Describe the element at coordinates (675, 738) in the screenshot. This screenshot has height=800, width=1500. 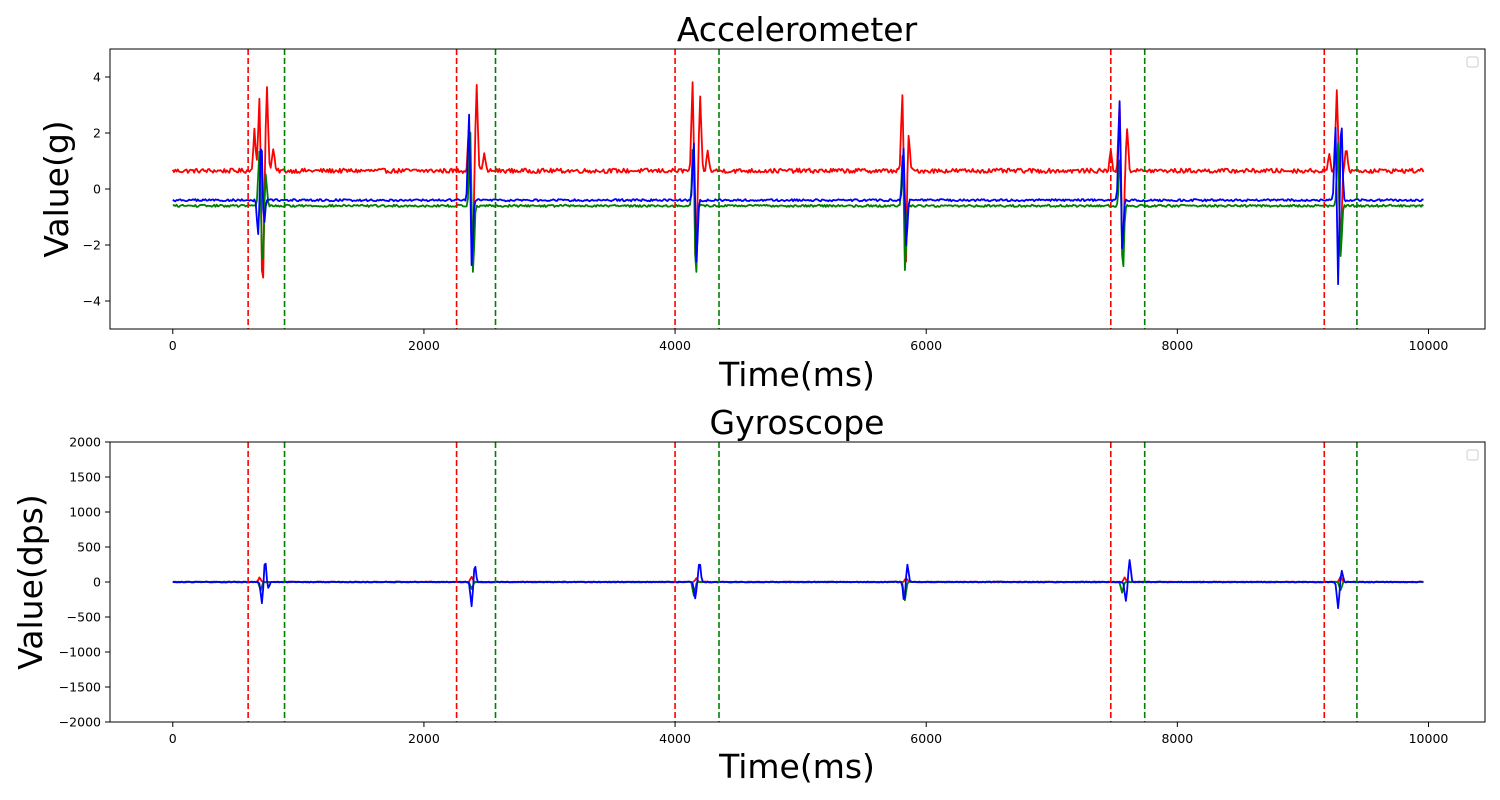
I see `gyroscope-xtick-label: 4000` at that location.